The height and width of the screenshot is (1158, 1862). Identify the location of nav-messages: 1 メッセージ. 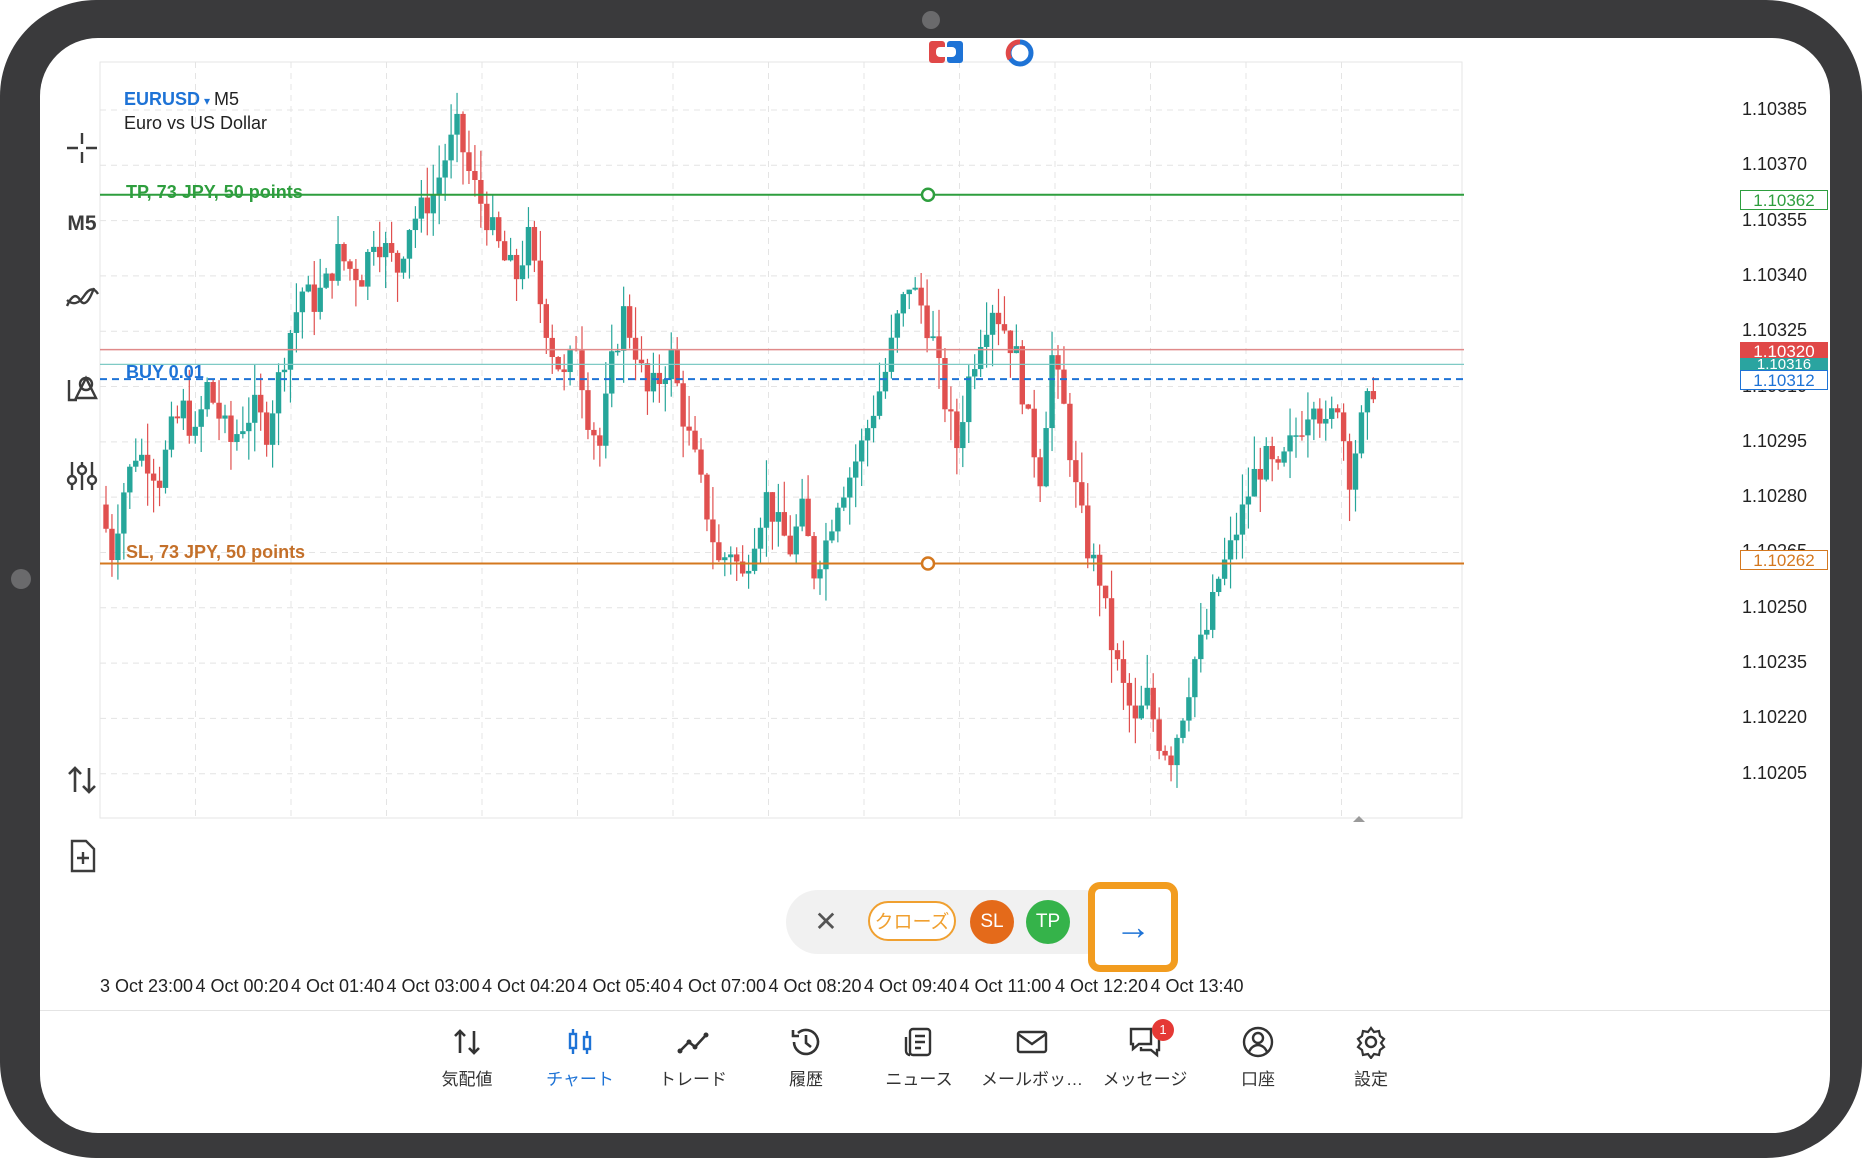
(1145, 1062).